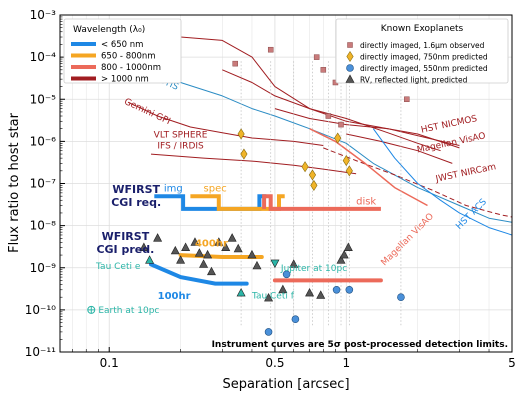 The image size is (520, 404). Describe the element at coordinates (14, 182) in the screenshot. I see `y-axis-label: Flux ratio to host star` at that location.